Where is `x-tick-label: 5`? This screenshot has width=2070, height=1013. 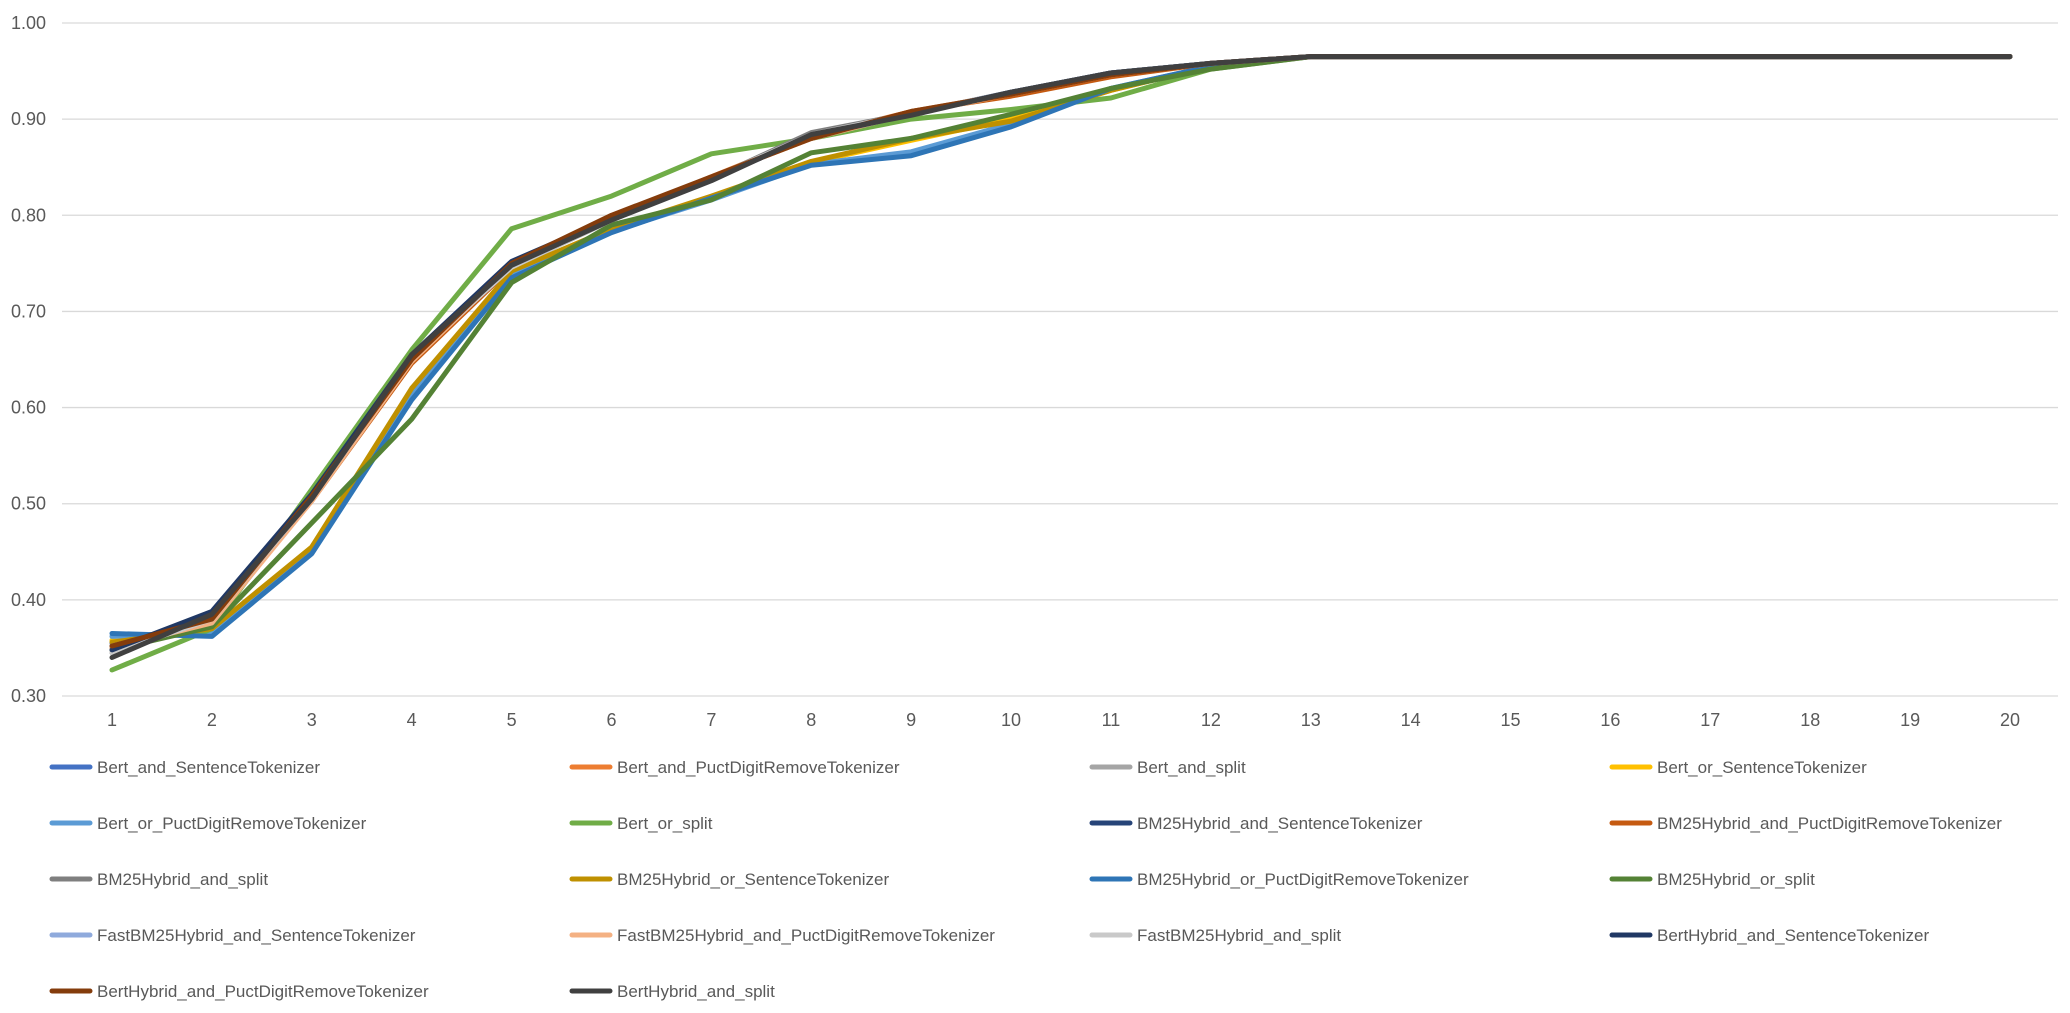
x-tick-label: 5 is located at coordinates (512, 720).